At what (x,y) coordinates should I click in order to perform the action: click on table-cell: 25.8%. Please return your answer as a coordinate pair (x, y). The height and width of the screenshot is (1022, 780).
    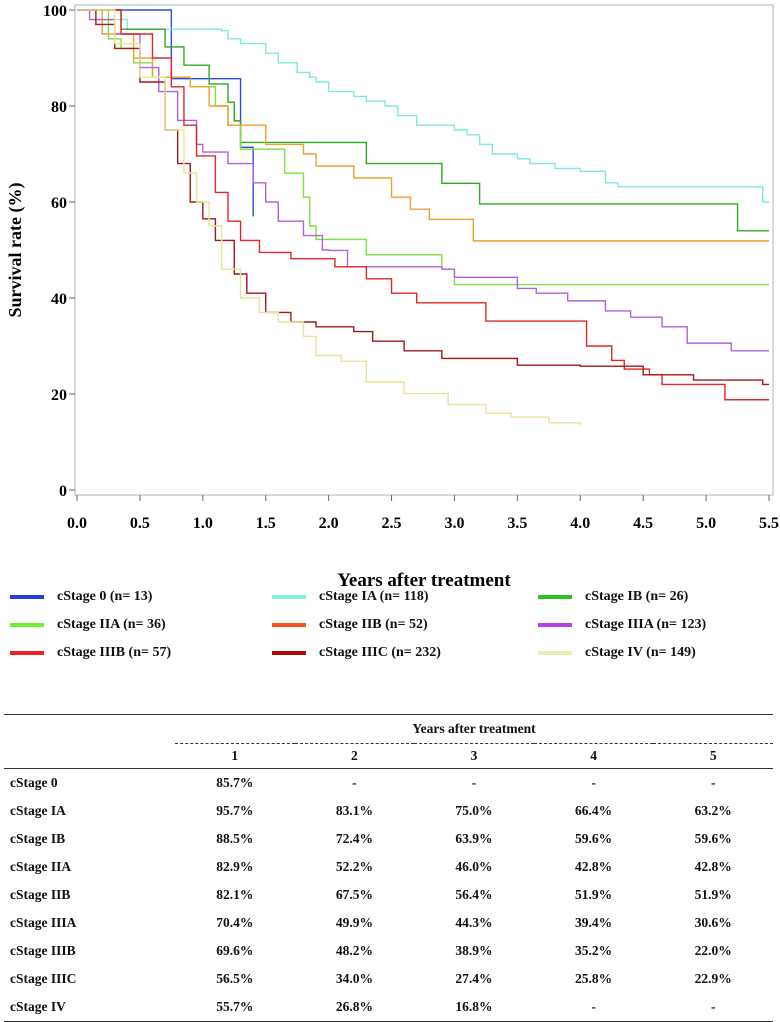
    Looking at the image, I should click on (594, 978).